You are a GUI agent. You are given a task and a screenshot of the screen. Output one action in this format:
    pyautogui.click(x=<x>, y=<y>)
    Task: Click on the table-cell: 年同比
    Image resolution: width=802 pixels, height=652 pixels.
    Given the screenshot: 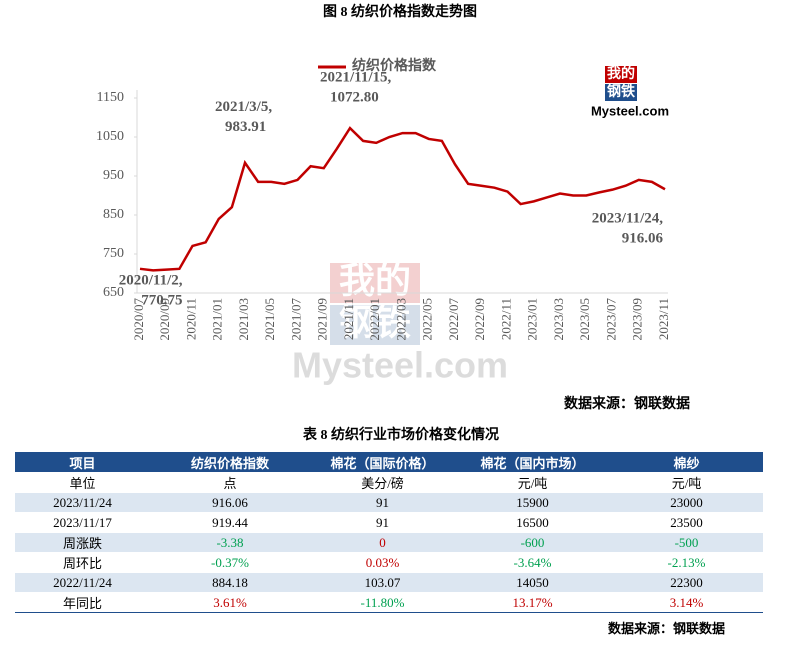 What is the action you would take?
    pyautogui.click(x=82, y=603)
    